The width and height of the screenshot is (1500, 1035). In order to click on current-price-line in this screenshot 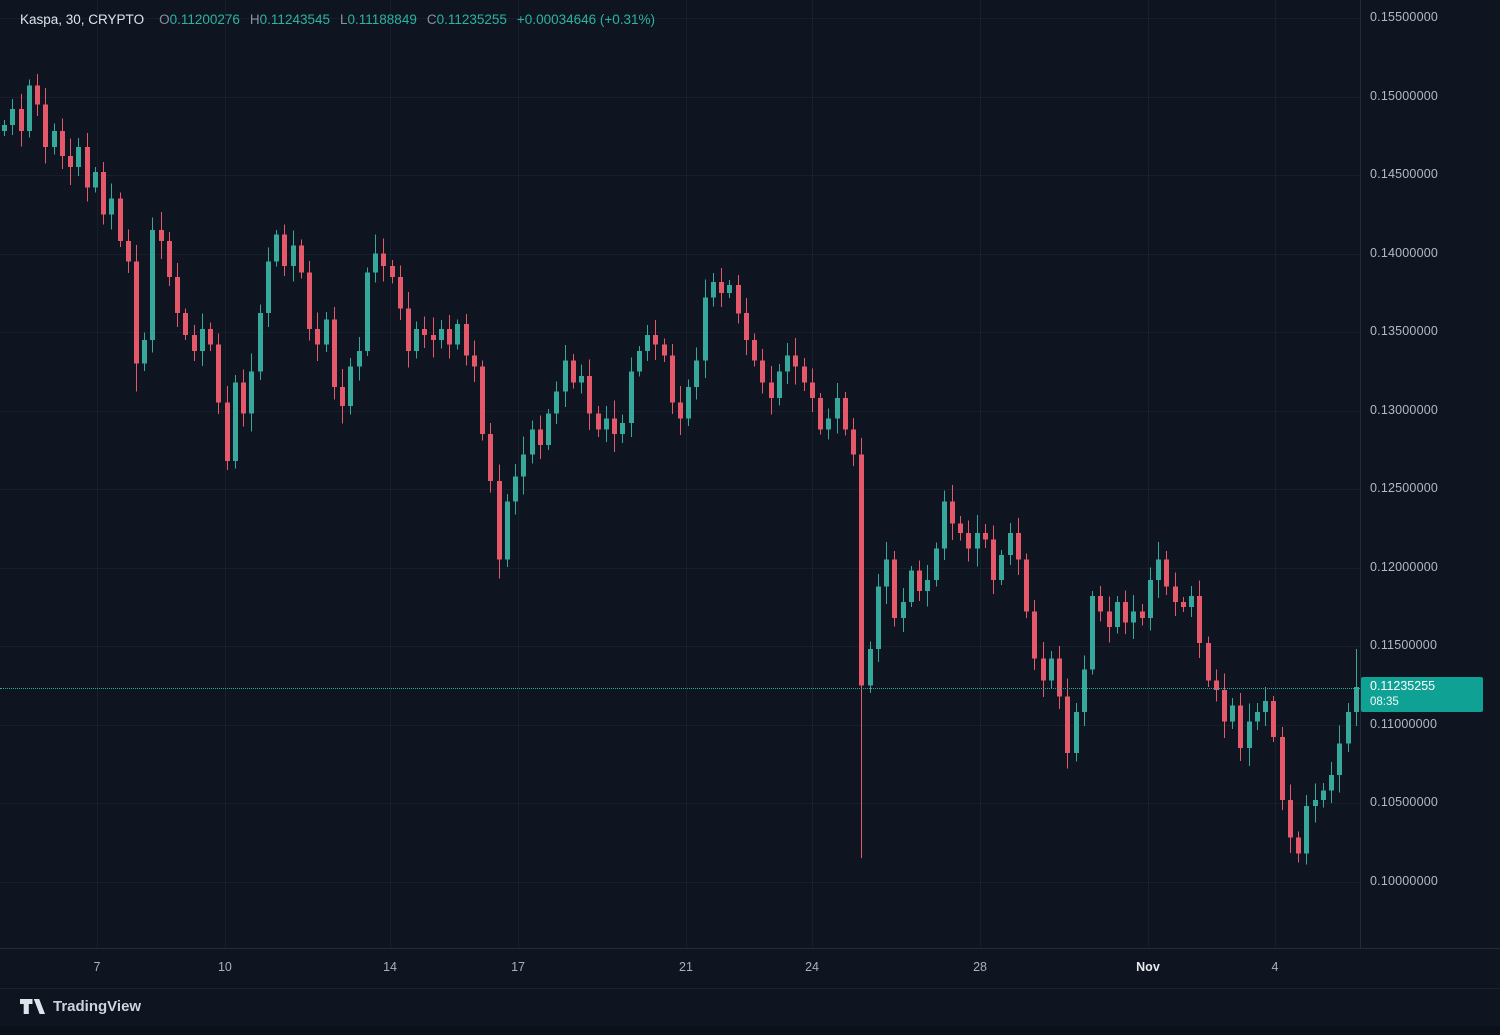, I will do `click(680, 688)`.